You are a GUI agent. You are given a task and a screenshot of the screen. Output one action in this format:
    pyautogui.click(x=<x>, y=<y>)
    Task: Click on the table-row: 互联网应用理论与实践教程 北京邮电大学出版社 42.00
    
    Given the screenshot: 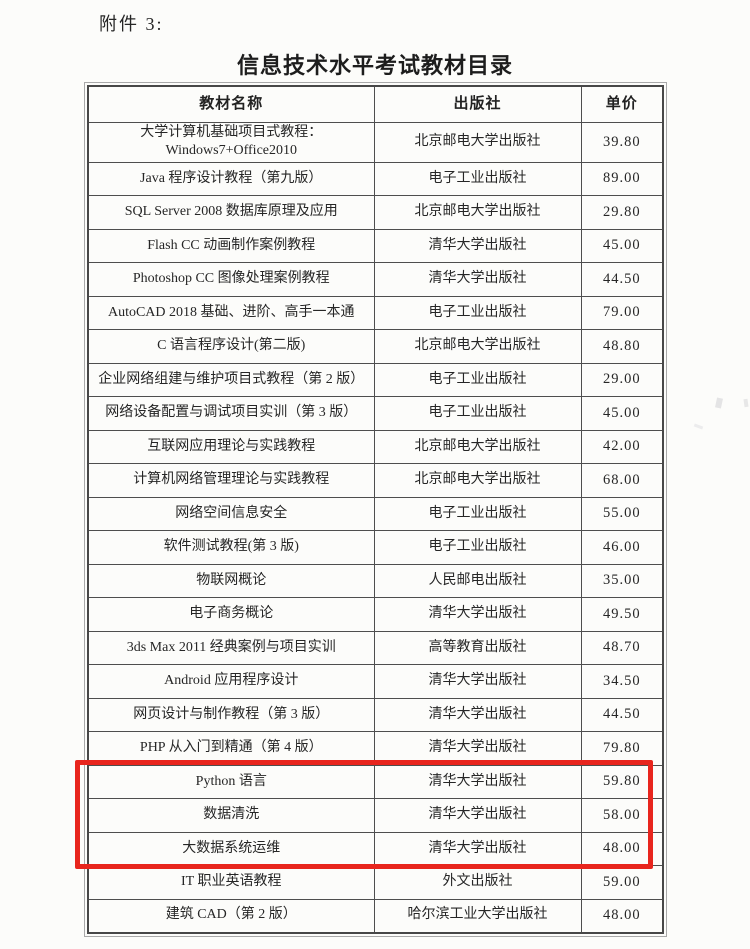 What is the action you would take?
    pyautogui.click(x=375, y=446)
    